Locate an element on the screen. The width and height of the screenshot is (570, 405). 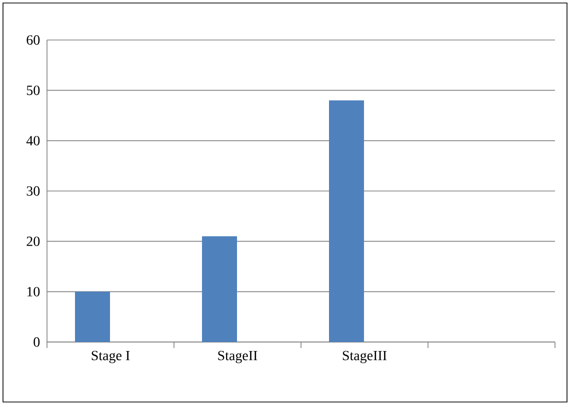
y-tick-label: 10 is located at coordinates (33, 291).